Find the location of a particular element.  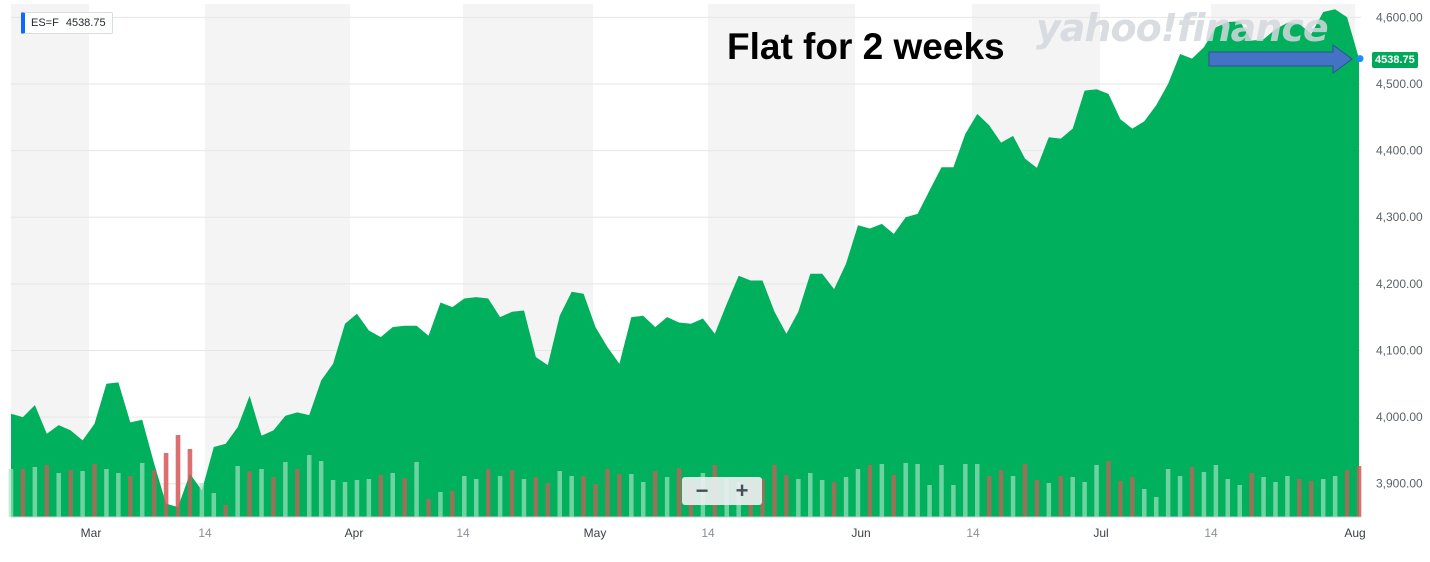

x-tick-label: Mar is located at coordinates (91, 533).